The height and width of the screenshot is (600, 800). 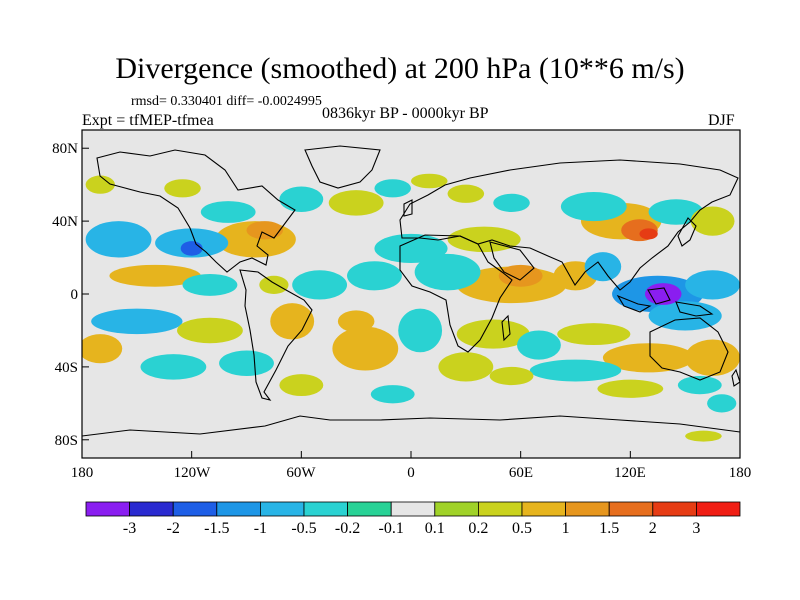 I want to click on colorbar-label: -0.2, so click(x=347, y=528).